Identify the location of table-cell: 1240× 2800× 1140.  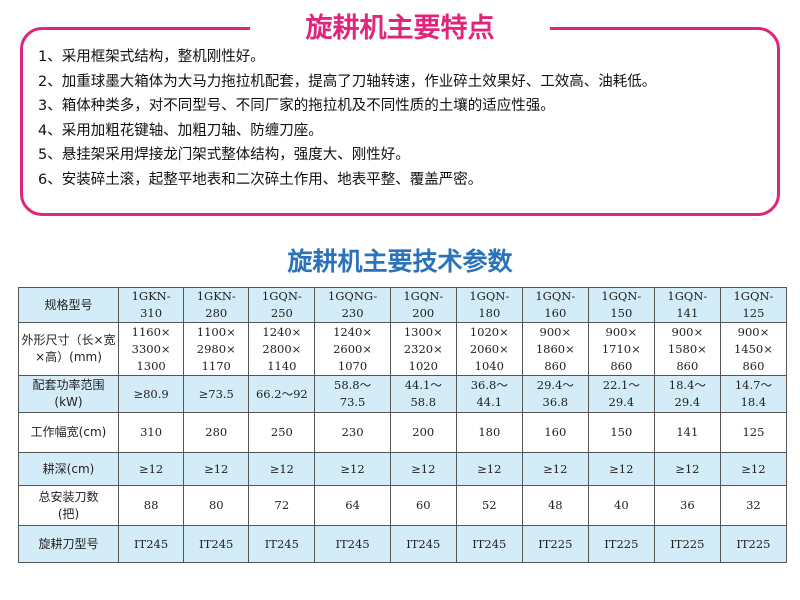
(282, 349).